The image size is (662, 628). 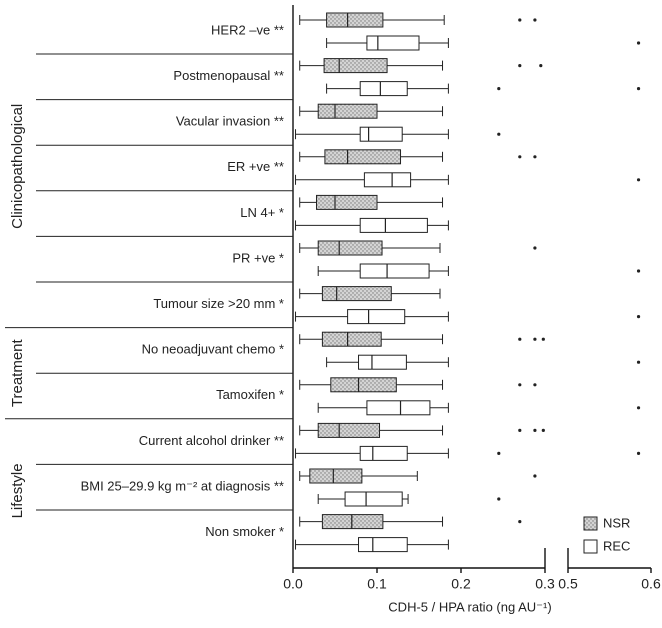 What do you see at coordinates (247, 29) in the screenshot?
I see `category-label: HER2 –ve **` at bounding box center [247, 29].